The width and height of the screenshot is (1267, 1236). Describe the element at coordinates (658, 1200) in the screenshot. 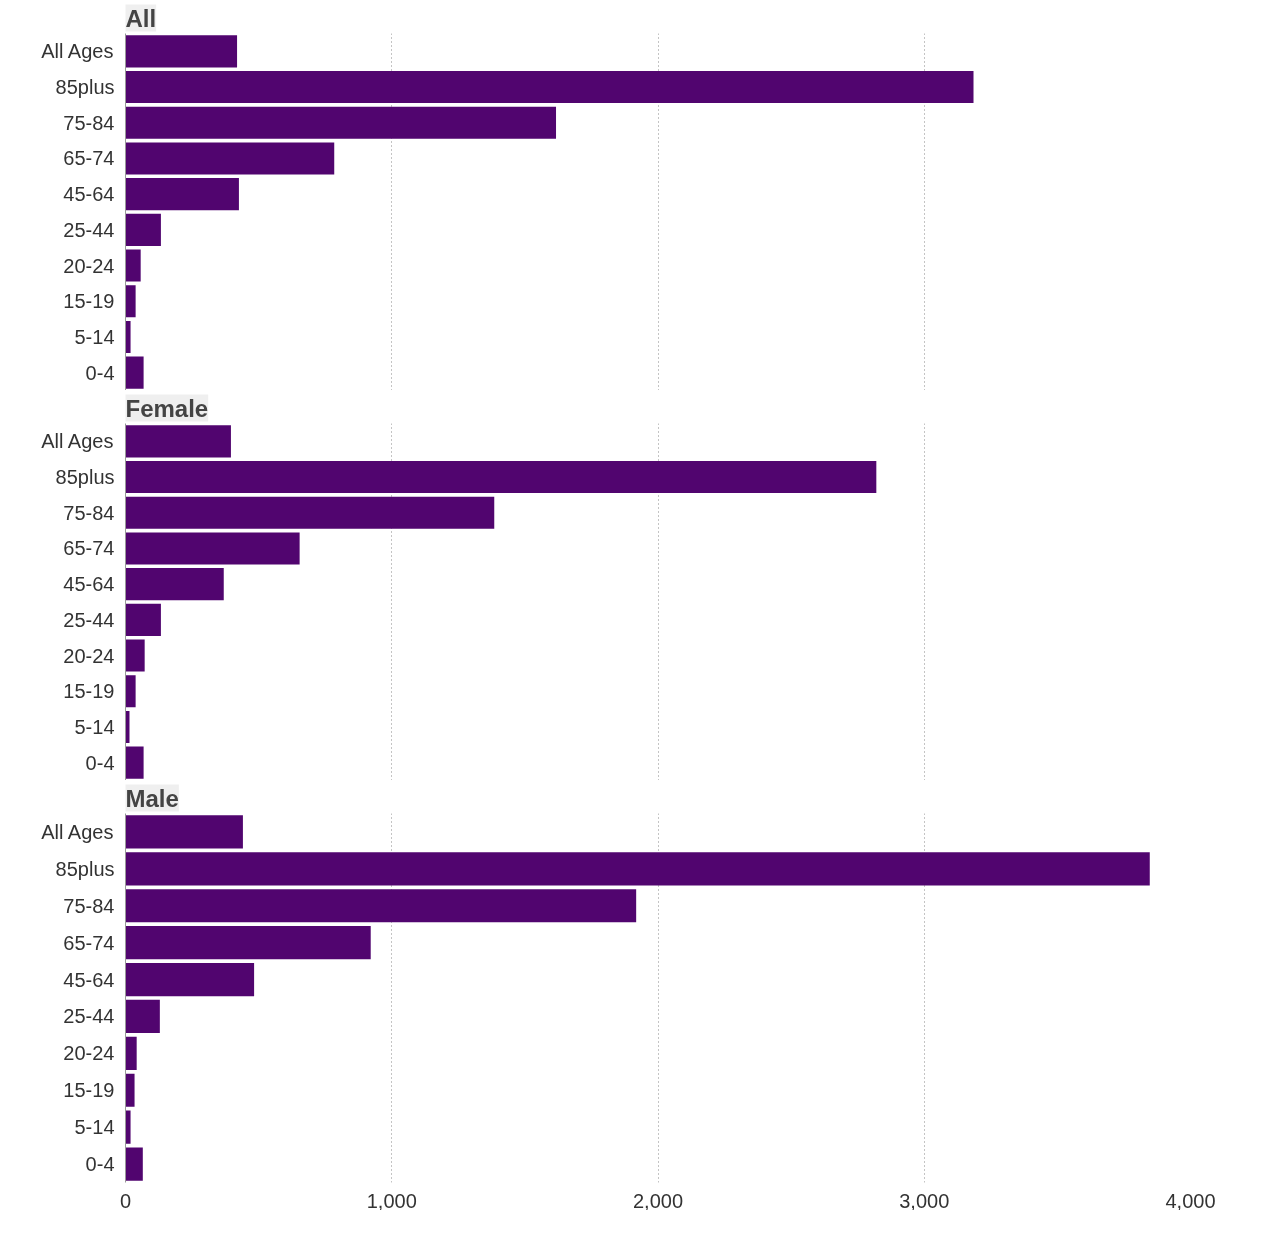

I see `x-tick-label: 2,000` at that location.